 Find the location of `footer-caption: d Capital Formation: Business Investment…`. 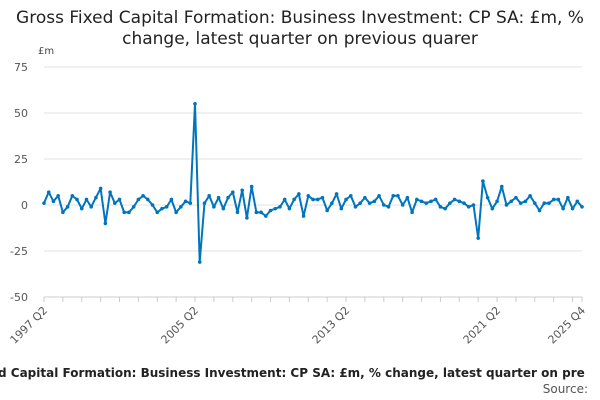

footer-caption: d Capital Formation: Business Investment… is located at coordinates (292, 373).